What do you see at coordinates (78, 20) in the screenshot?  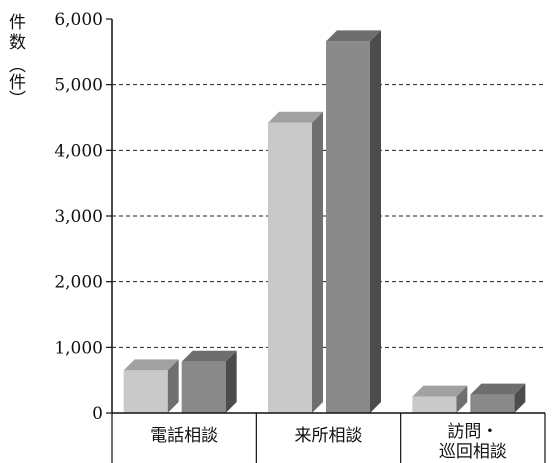 I see `y-tick-label: 6,000` at bounding box center [78, 20].